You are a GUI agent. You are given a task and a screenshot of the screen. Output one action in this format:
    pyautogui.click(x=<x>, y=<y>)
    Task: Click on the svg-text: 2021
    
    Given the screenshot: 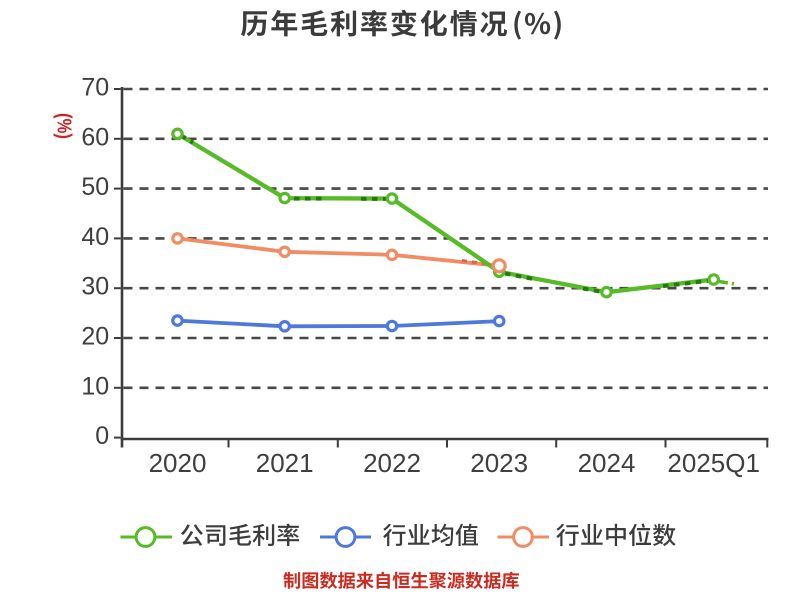 What is the action you would take?
    pyautogui.click(x=285, y=463)
    